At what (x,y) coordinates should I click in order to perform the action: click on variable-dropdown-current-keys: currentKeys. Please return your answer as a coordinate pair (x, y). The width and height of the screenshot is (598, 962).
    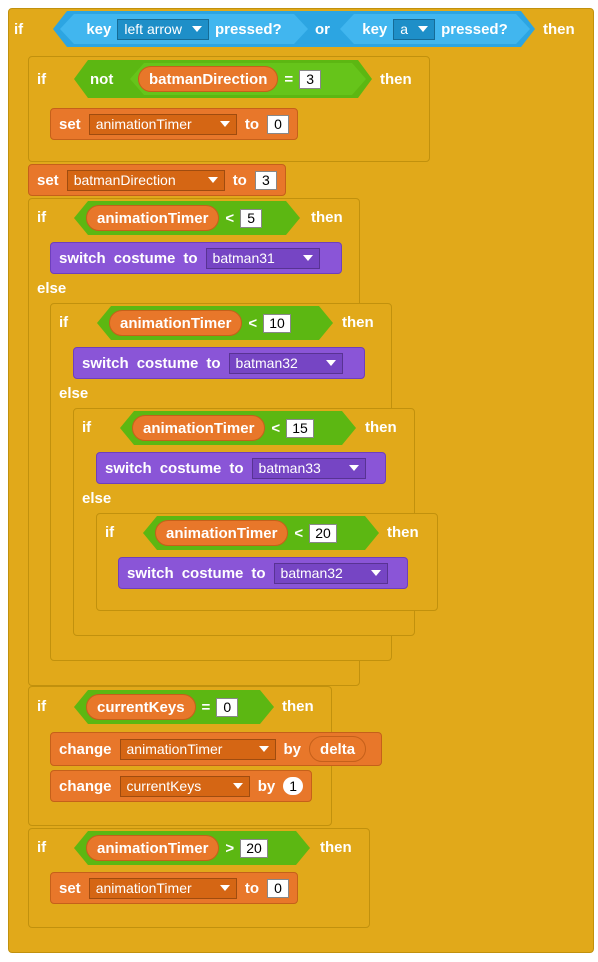
    Looking at the image, I should click on (184, 786).